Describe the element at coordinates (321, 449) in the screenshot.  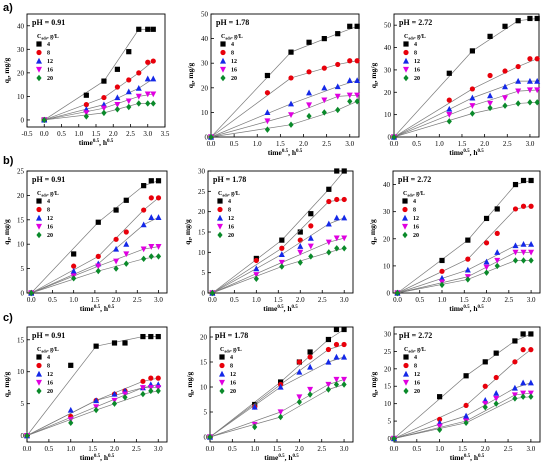
I see `x-tick-label: 2.5` at that location.